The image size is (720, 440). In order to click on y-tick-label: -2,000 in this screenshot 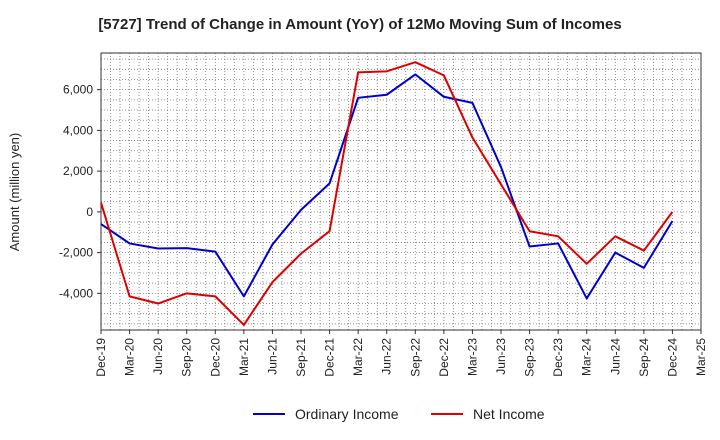, I will do `click(76, 253)`.